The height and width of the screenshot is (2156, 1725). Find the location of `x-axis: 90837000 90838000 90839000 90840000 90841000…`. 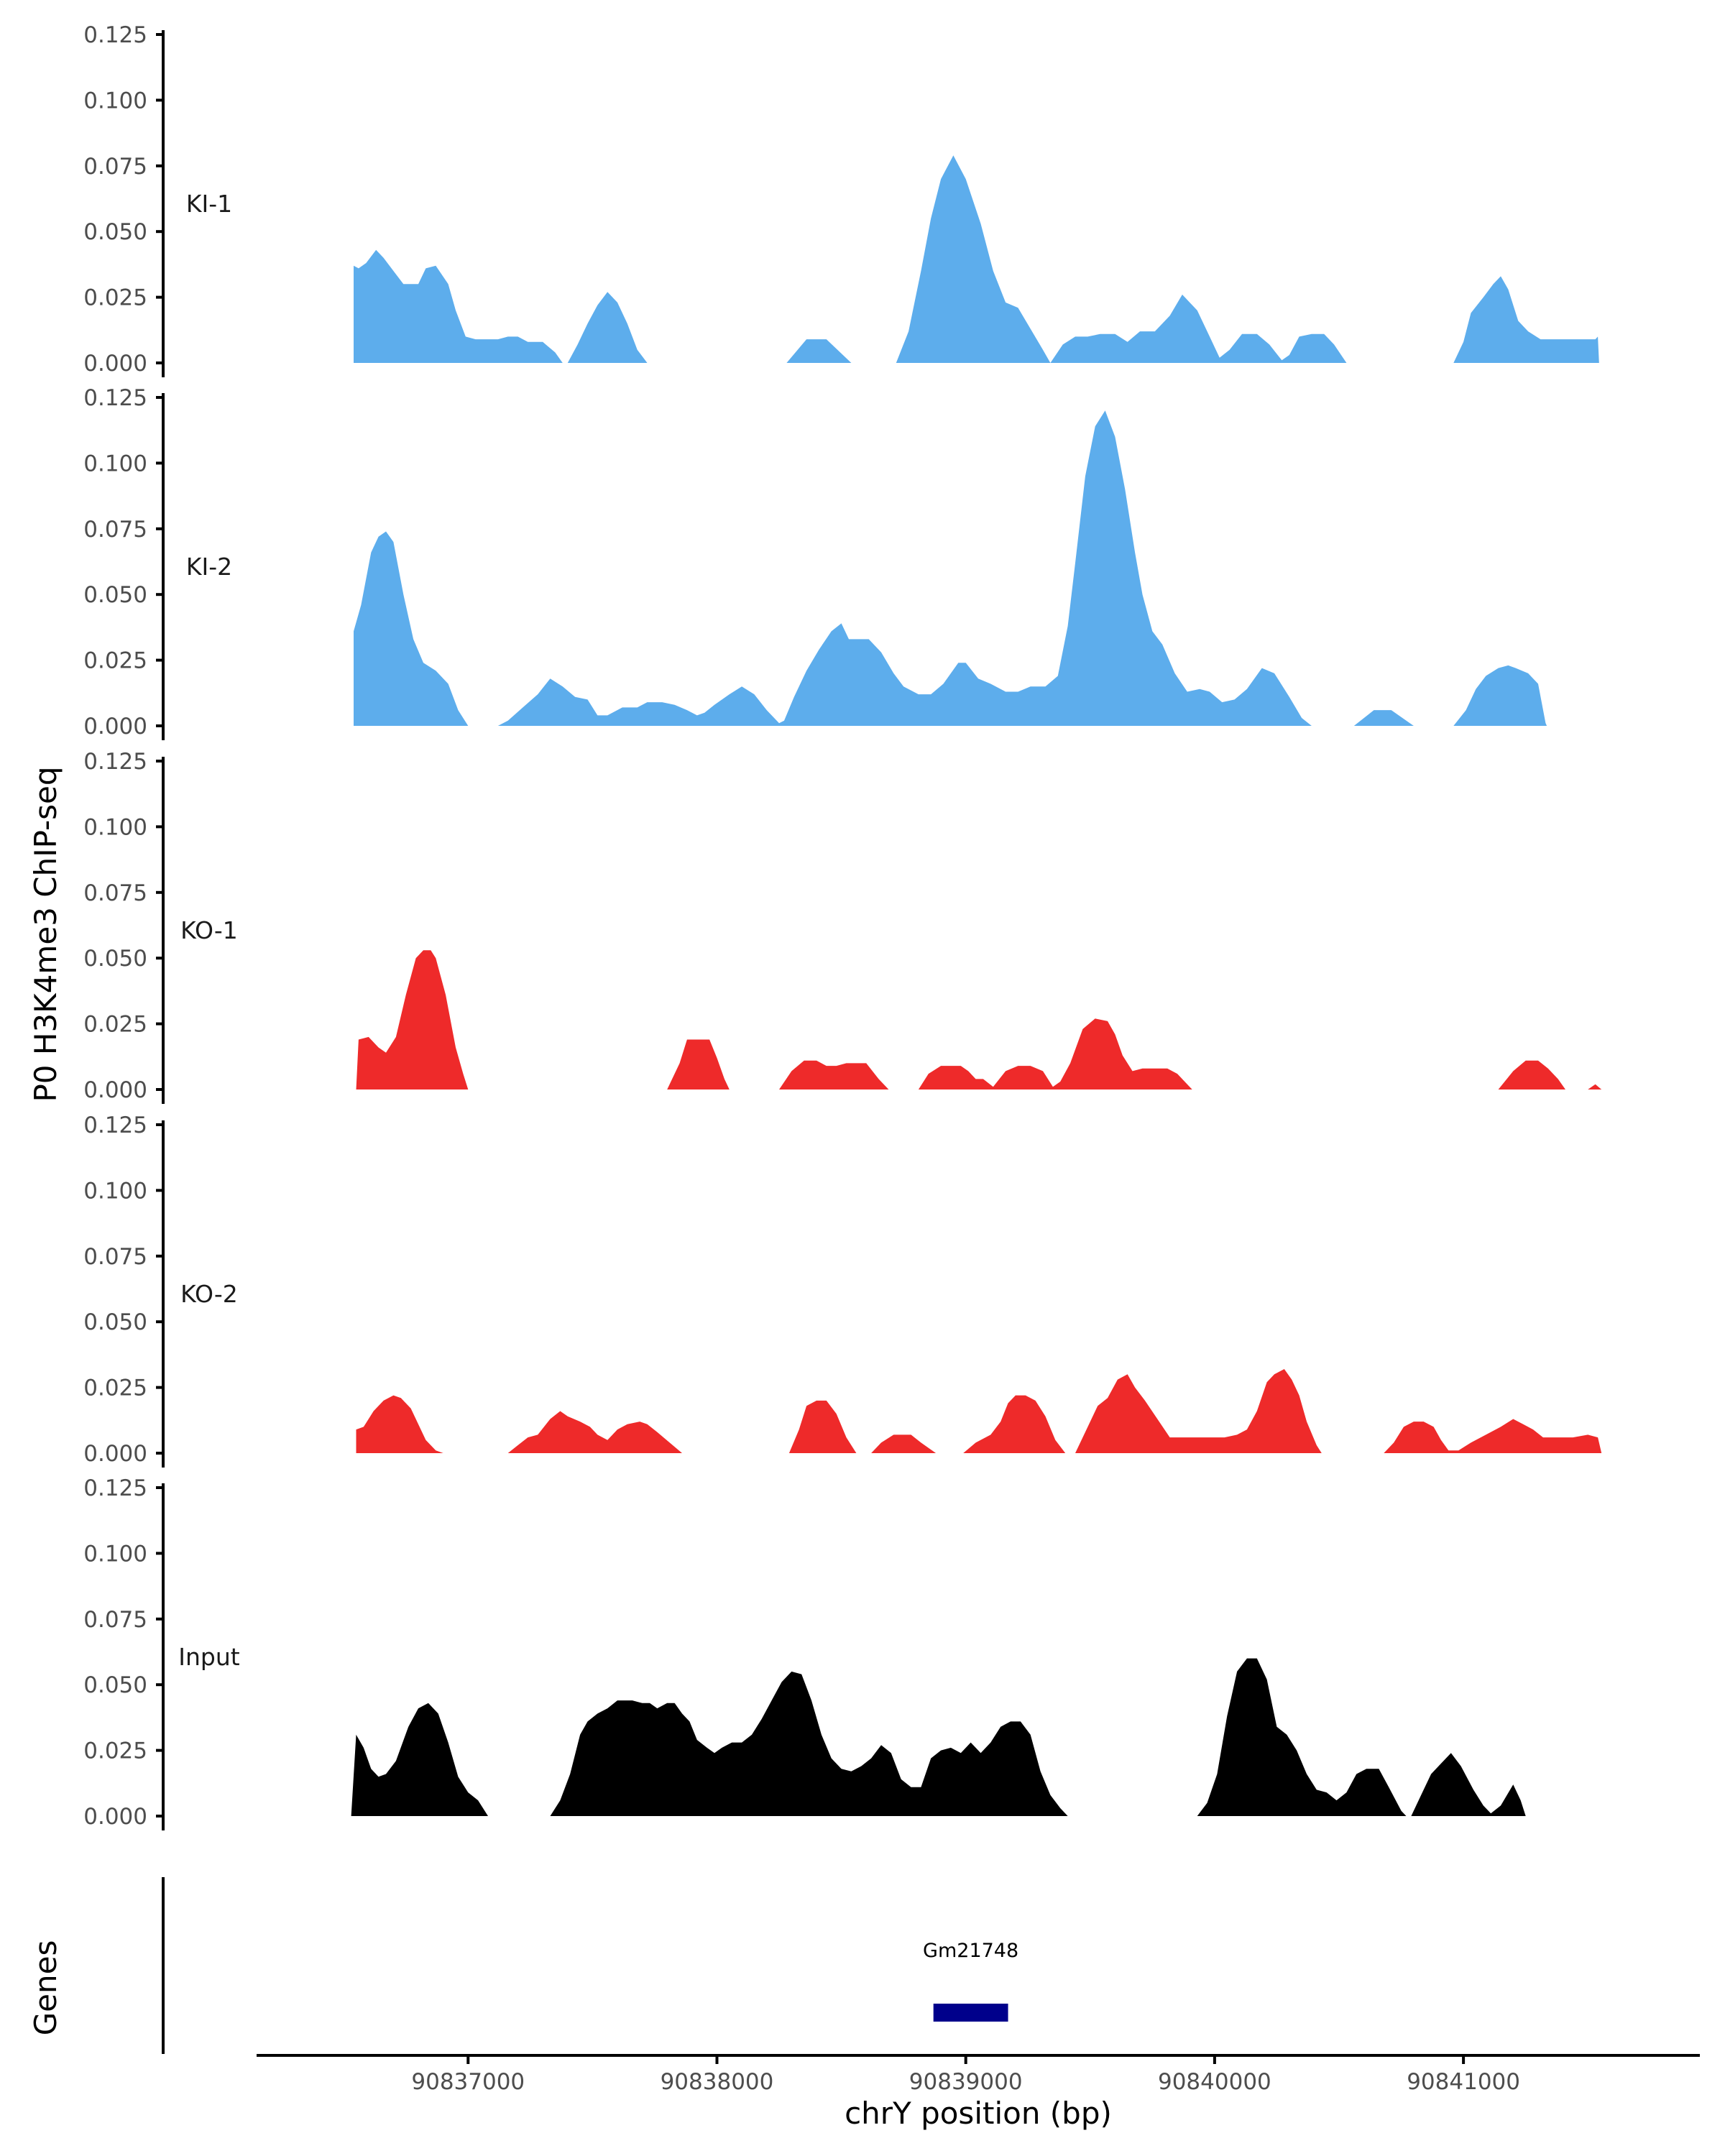

x-axis: 90837000 90838000 90839000 90840000 90841000… is located at coordinates (978, 2092).